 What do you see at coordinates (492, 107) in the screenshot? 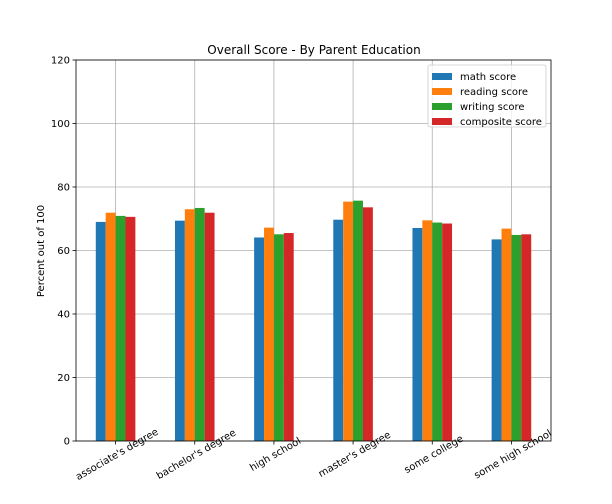
I see `legend-label: writing score` at bounding box center [492, 107].